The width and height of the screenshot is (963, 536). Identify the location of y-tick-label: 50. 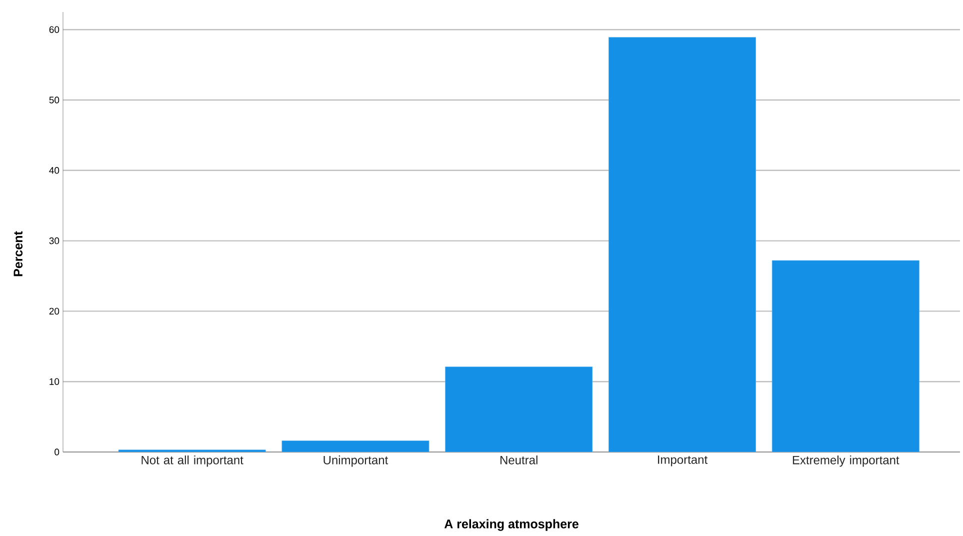
(54, 100).